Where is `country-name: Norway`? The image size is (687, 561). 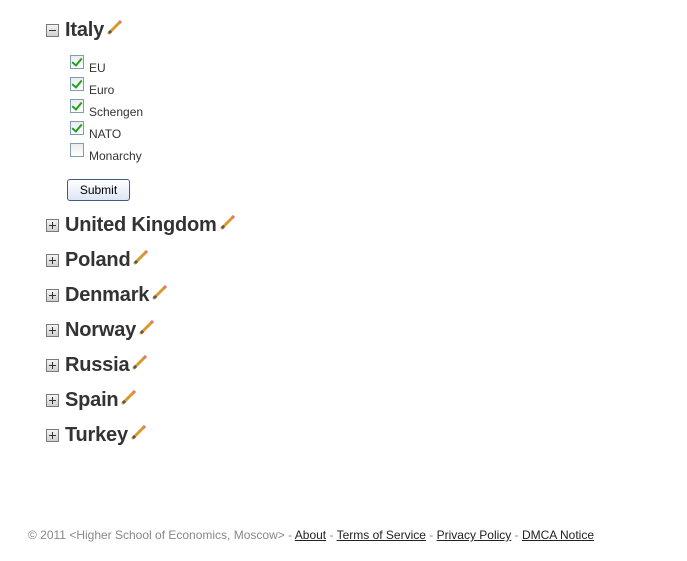
country-name: Norway is located at coordinates (101, 329).